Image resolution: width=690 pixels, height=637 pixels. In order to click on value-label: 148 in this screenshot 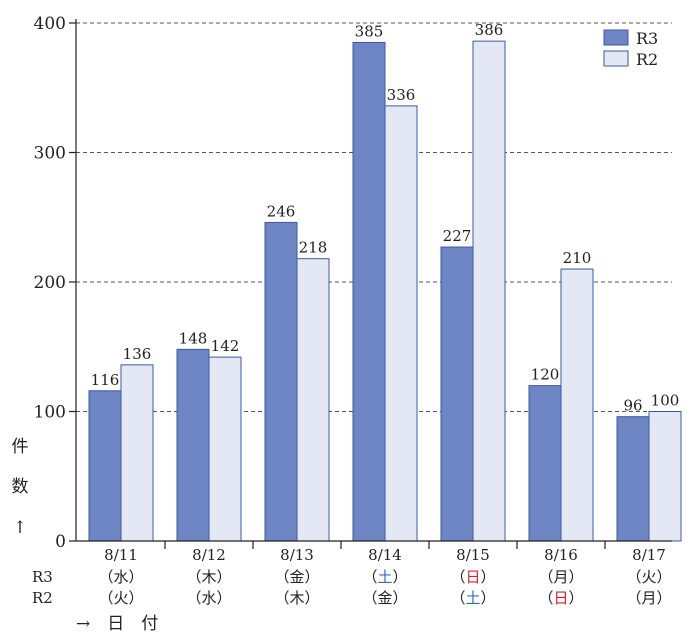, I will do `click(193, 338)`.